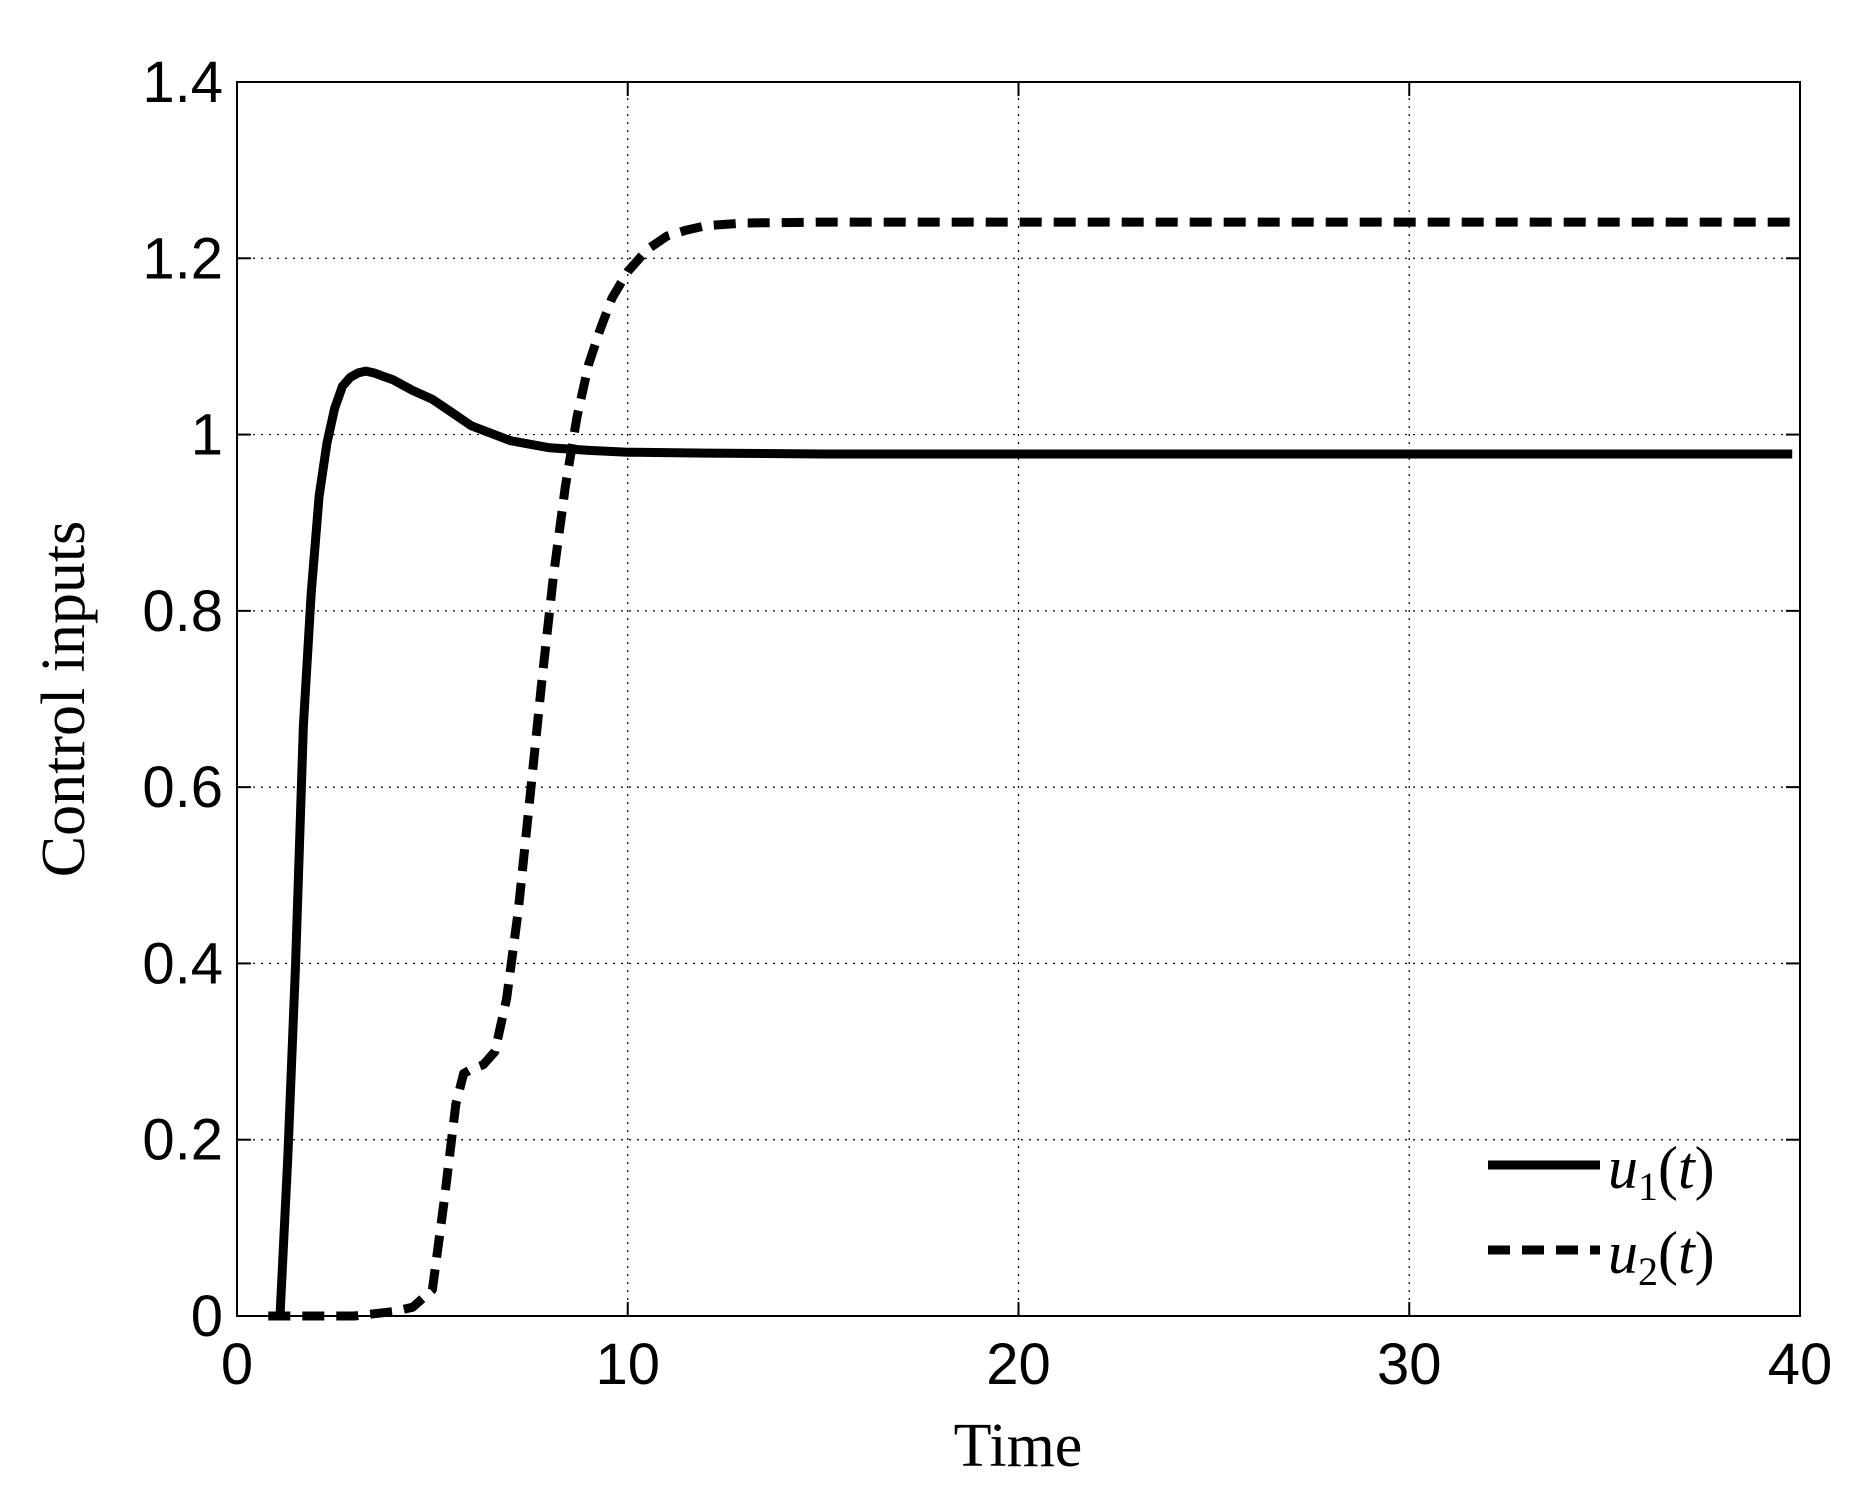 This screenshot has height=1490, width=1866. I want to click on y-axis-title: Control inputs, so click(64, 699).